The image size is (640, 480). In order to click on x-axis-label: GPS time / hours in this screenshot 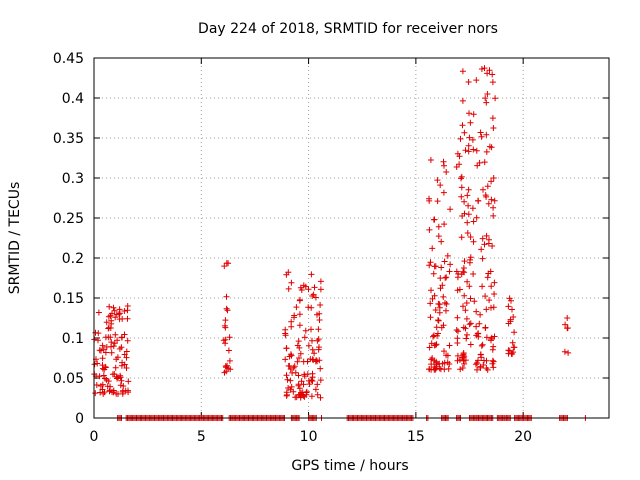, I will do `click(349, 466)`.